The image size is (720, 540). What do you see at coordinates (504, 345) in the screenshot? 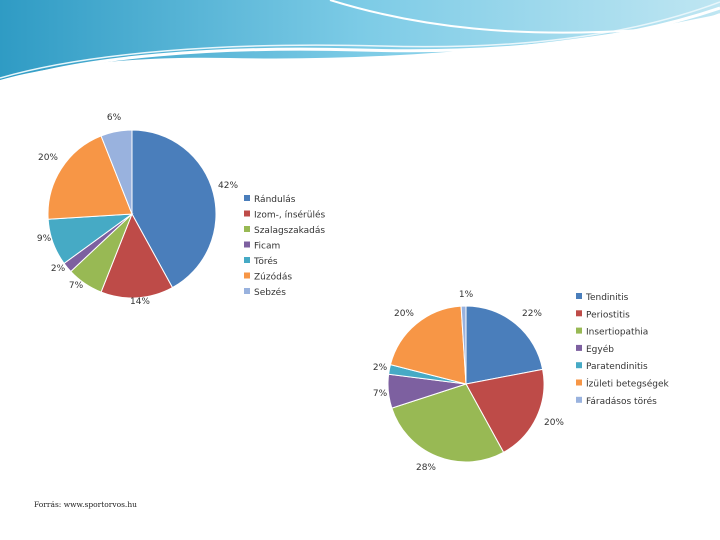
I see `pie-slice-tendinitis` at bounding box center [504, 345].